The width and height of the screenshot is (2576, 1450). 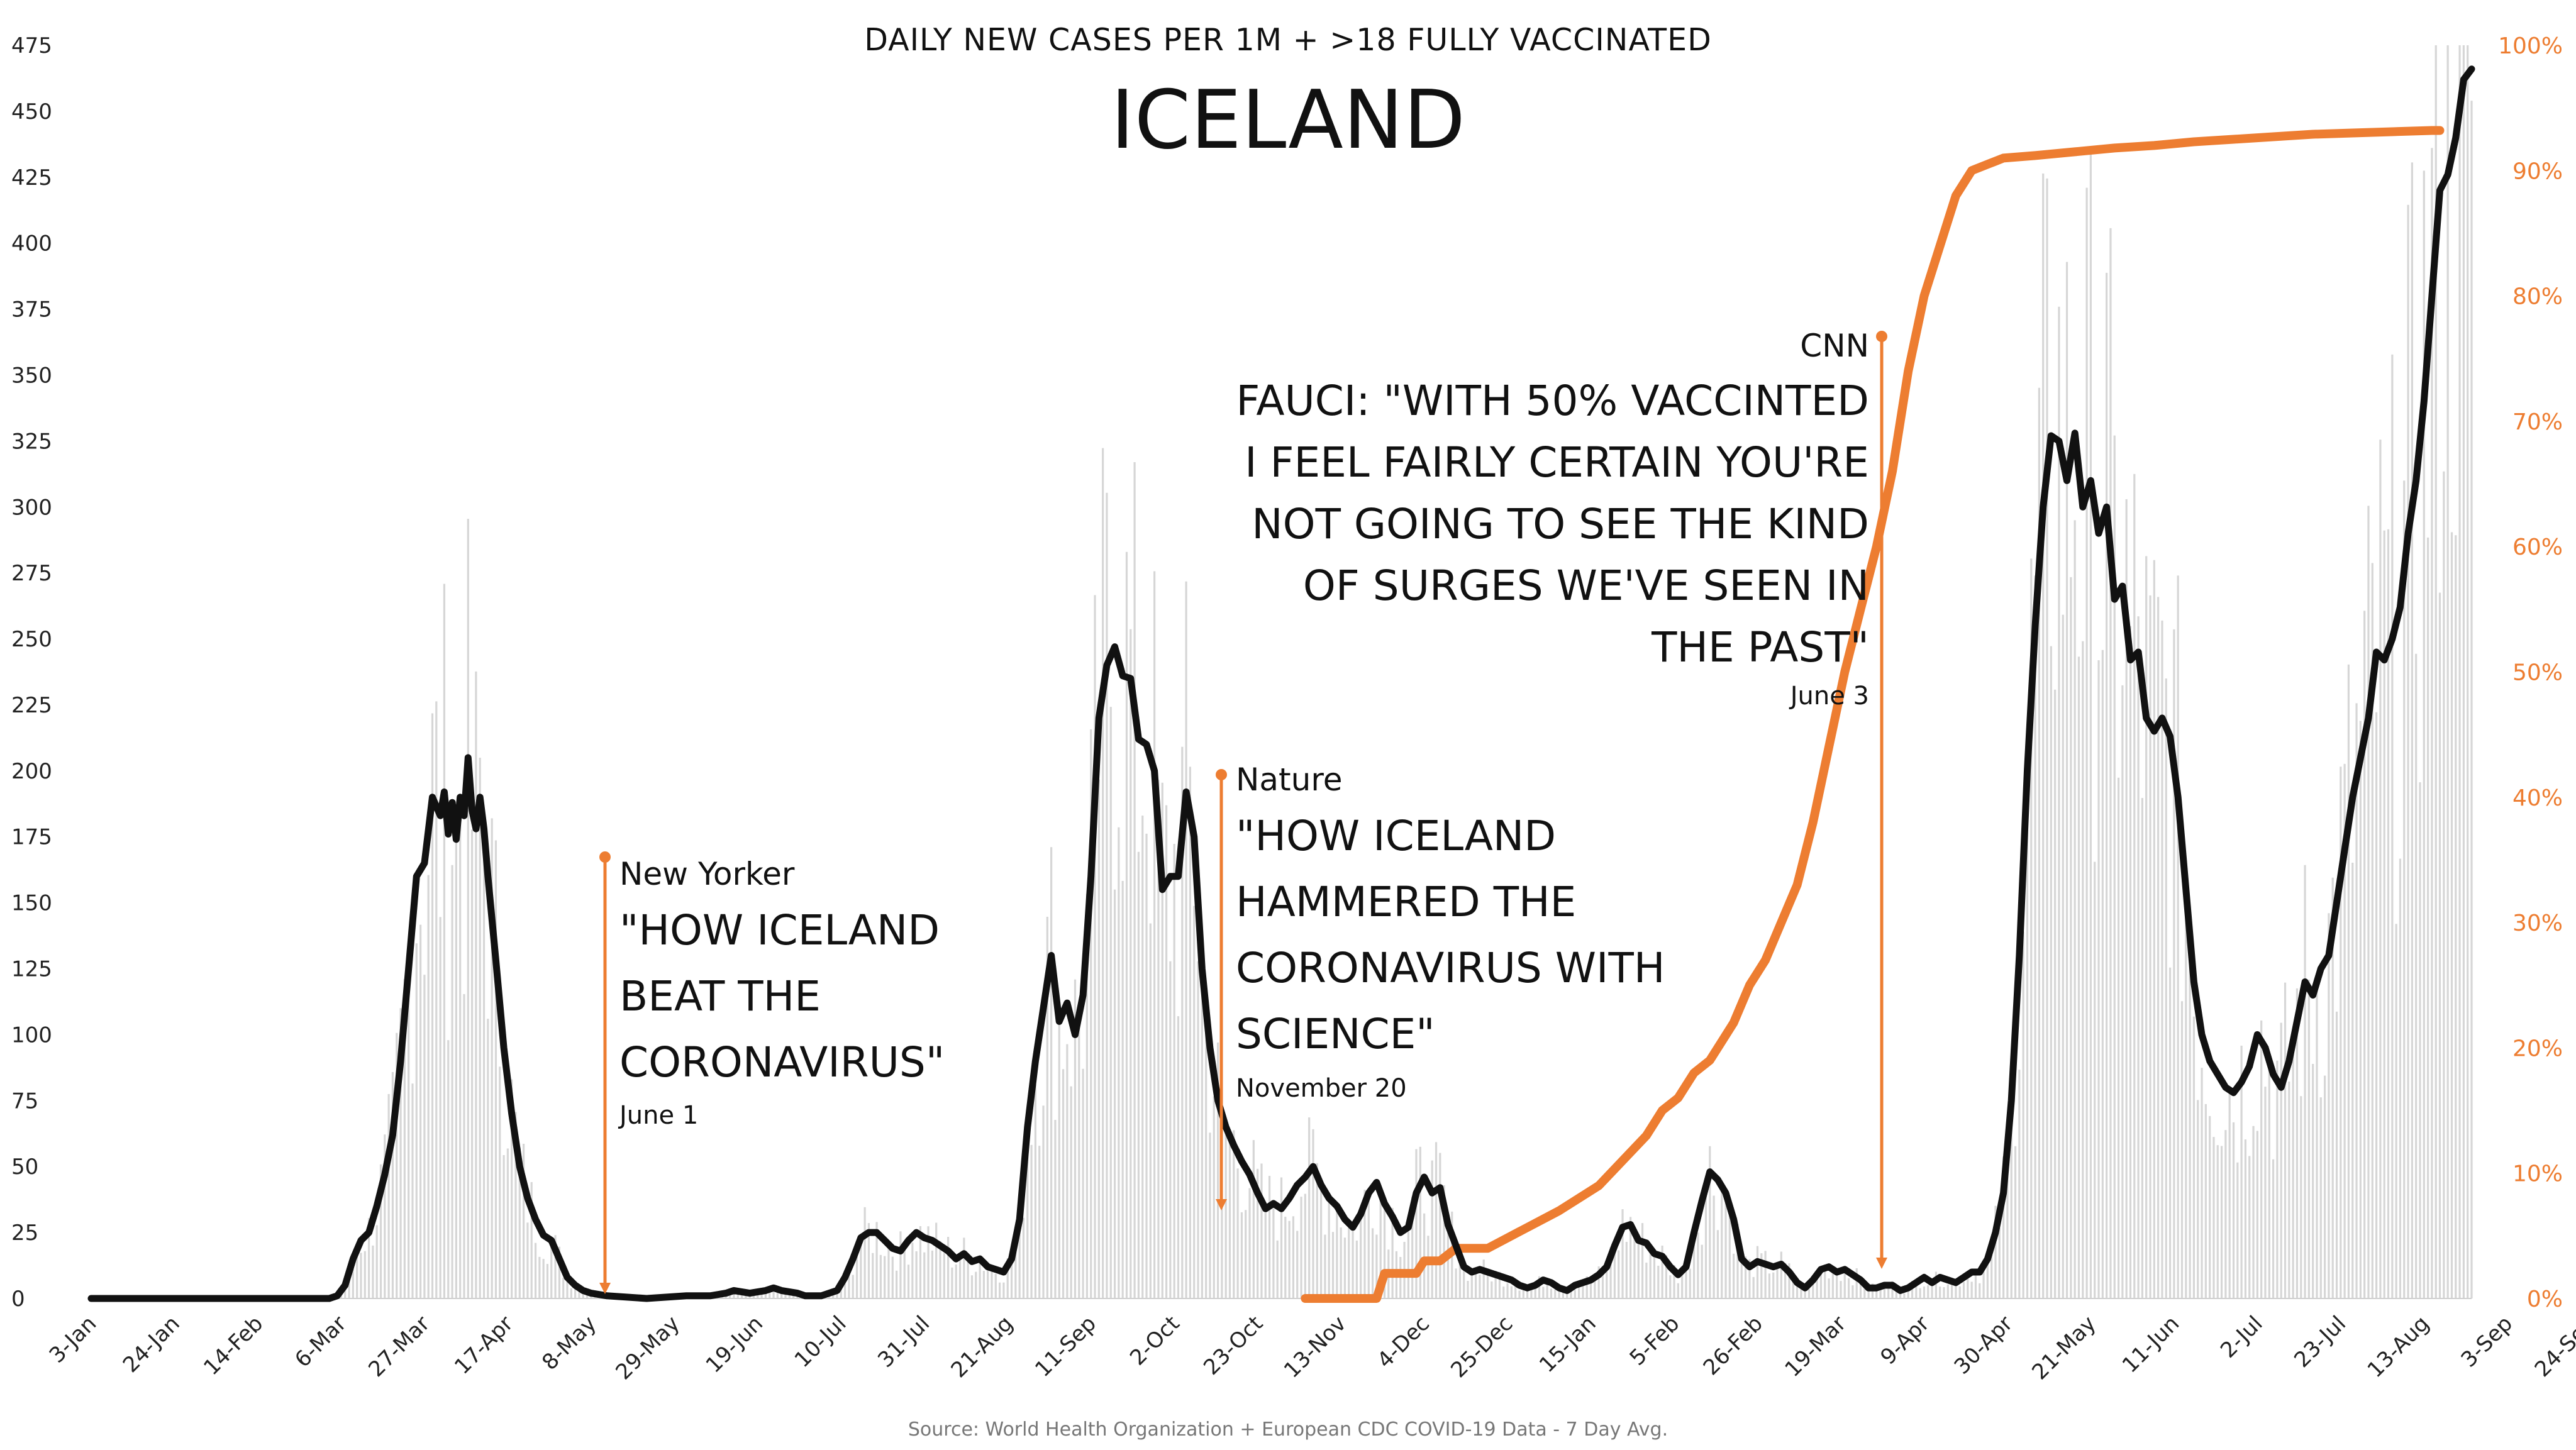 I want to click on annotation-headline: "HOW ICELAND, so click(x=1396, y=836).